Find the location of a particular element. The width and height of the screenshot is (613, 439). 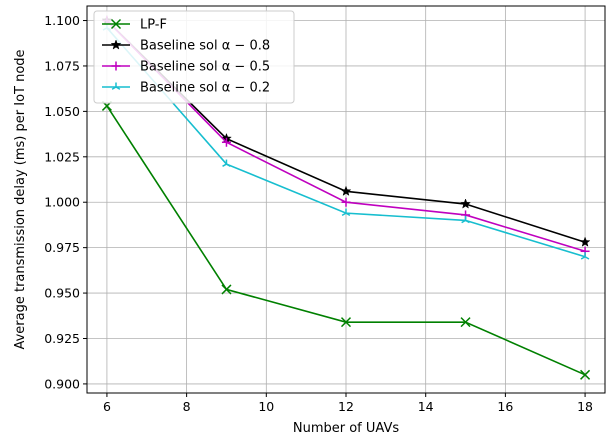

y-tick-label: 0.975 is located at coordinates (62, 247).